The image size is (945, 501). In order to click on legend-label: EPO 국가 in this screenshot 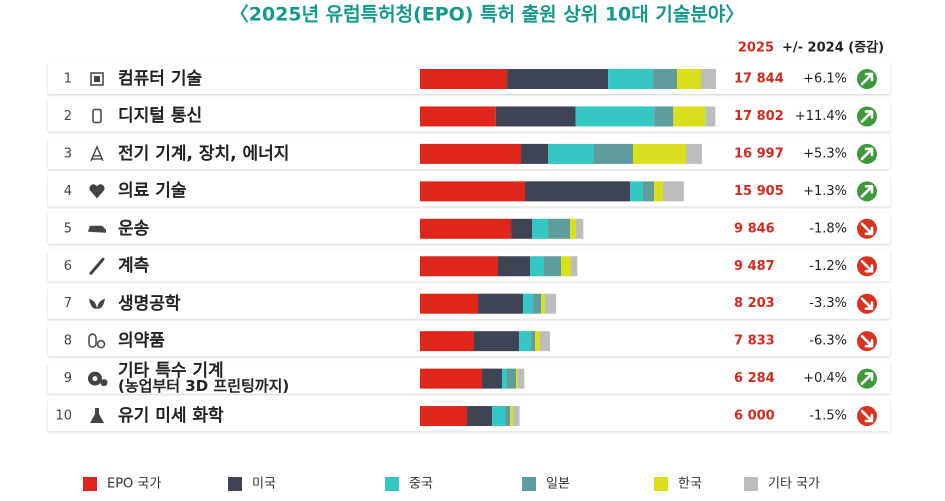, I will do `click(134, 484)`.